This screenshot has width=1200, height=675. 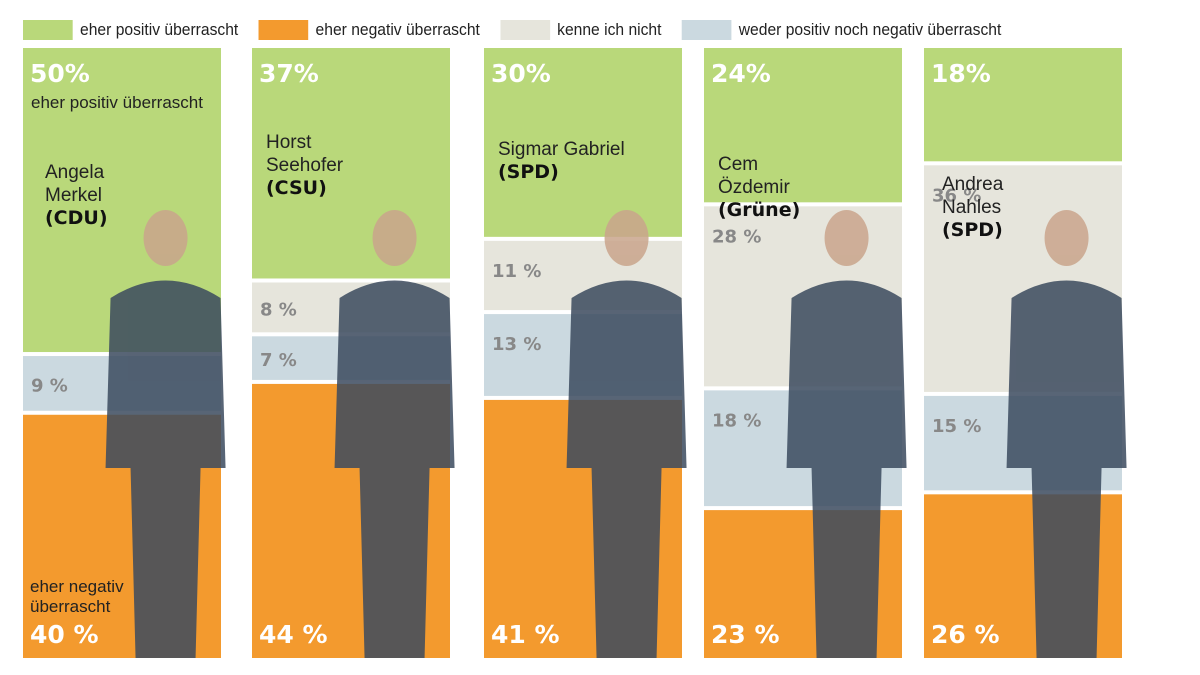 I want to click on legend-swatch-neutral, so click(x=706, y=30).